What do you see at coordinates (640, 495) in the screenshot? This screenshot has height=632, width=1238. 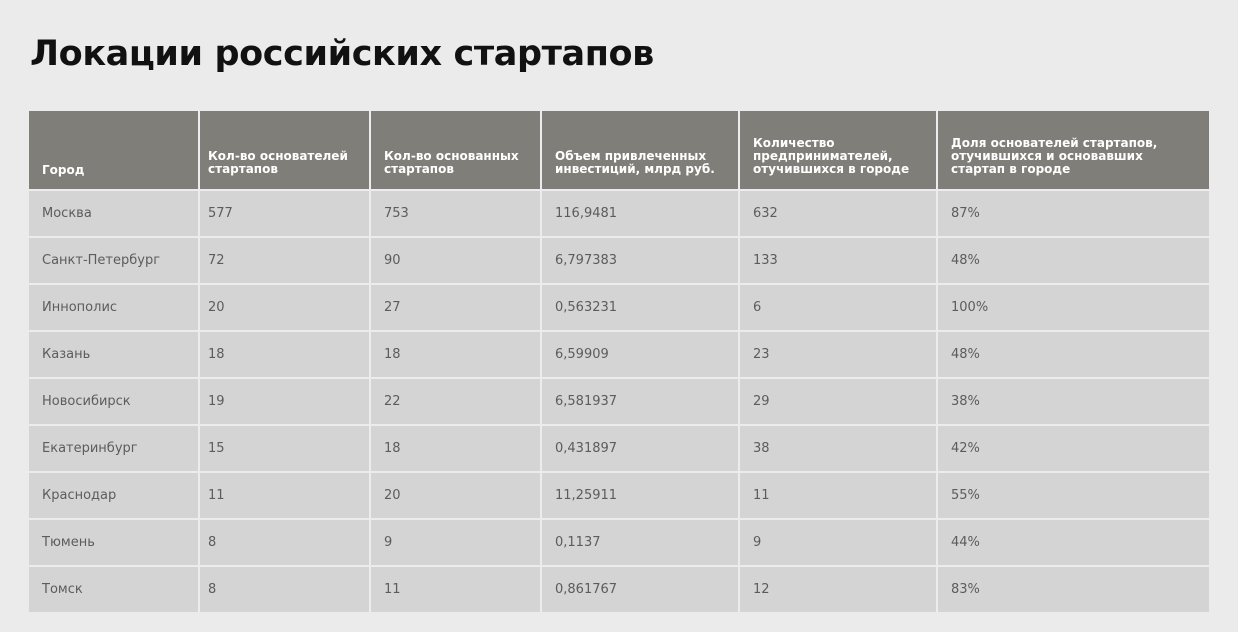 I see `investments-cell: 11,25911` at bounding box center [640, 495].